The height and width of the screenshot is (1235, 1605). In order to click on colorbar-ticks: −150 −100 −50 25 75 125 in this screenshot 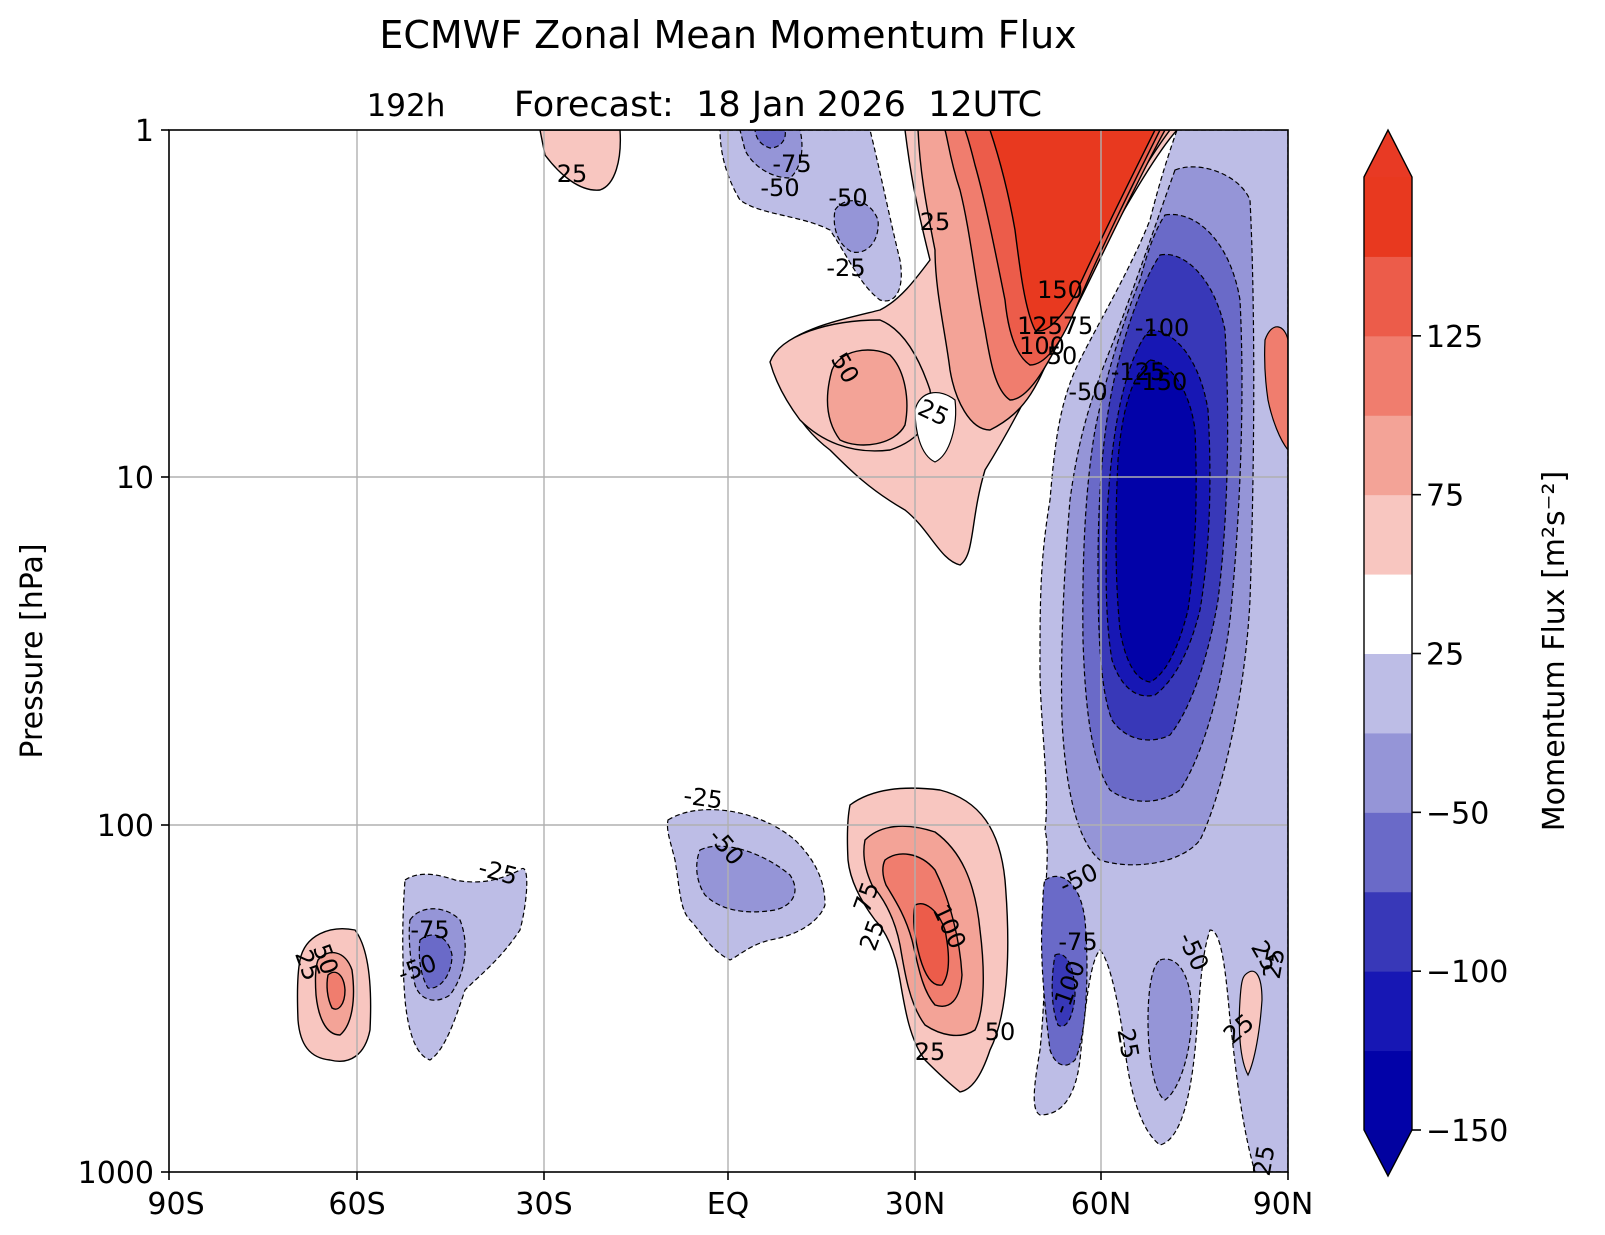, I will do `click(1460, 734)`.